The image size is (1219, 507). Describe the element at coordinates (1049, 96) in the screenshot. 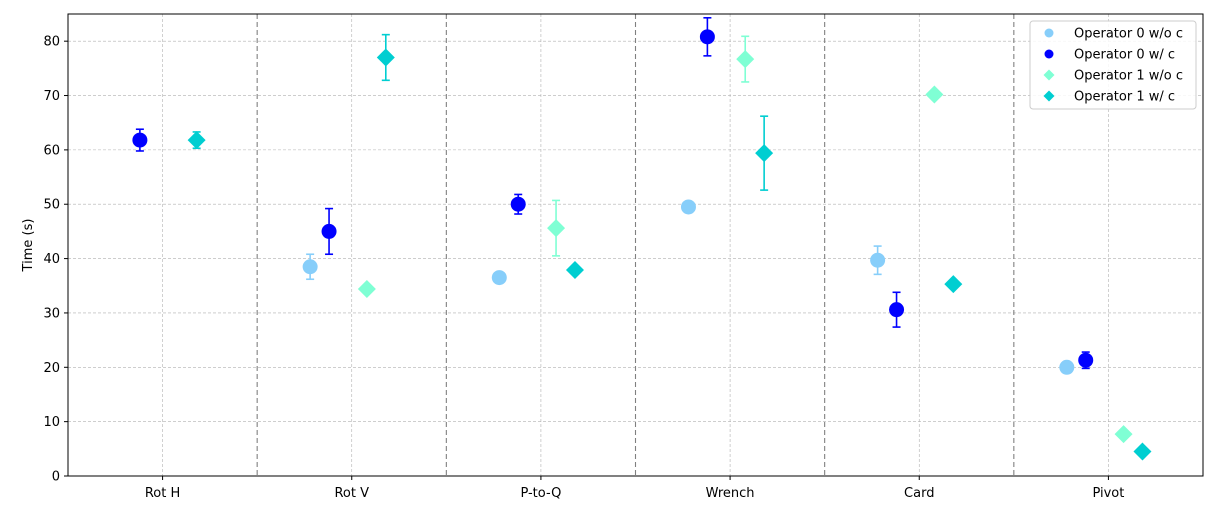

I see `legend-marker-operator-1-w-c` at that location.